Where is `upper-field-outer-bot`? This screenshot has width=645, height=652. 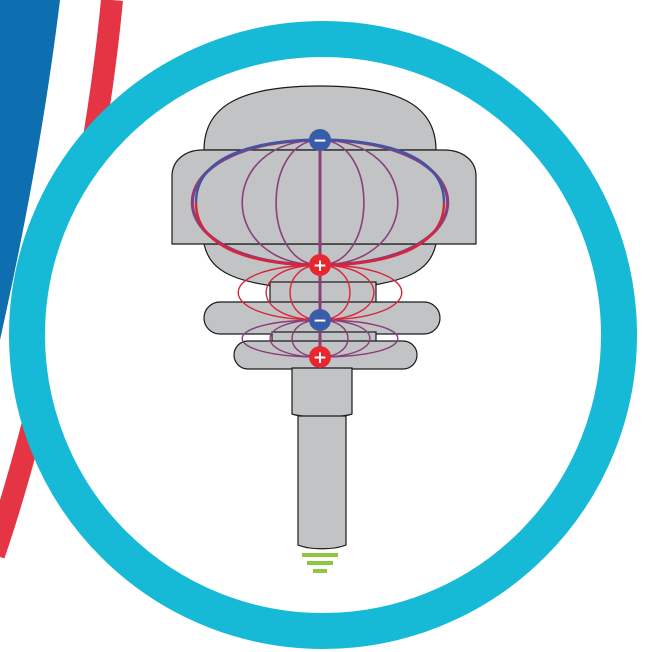 upper-field-outer-bot is located at coordinates (257, 234).